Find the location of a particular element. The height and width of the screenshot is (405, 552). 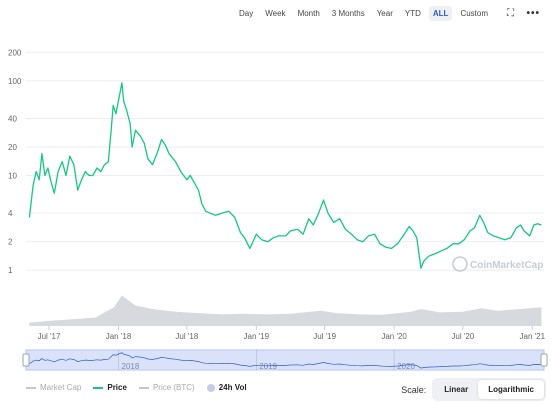

expand-icon: ⛶ is located at coordinates (510, 13).